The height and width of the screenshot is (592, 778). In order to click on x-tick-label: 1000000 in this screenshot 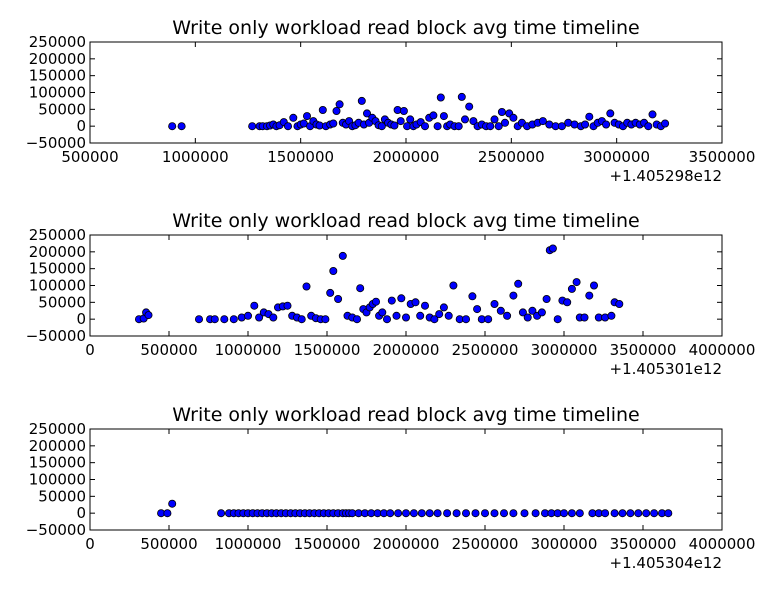, I will do `click(248, 544)`.